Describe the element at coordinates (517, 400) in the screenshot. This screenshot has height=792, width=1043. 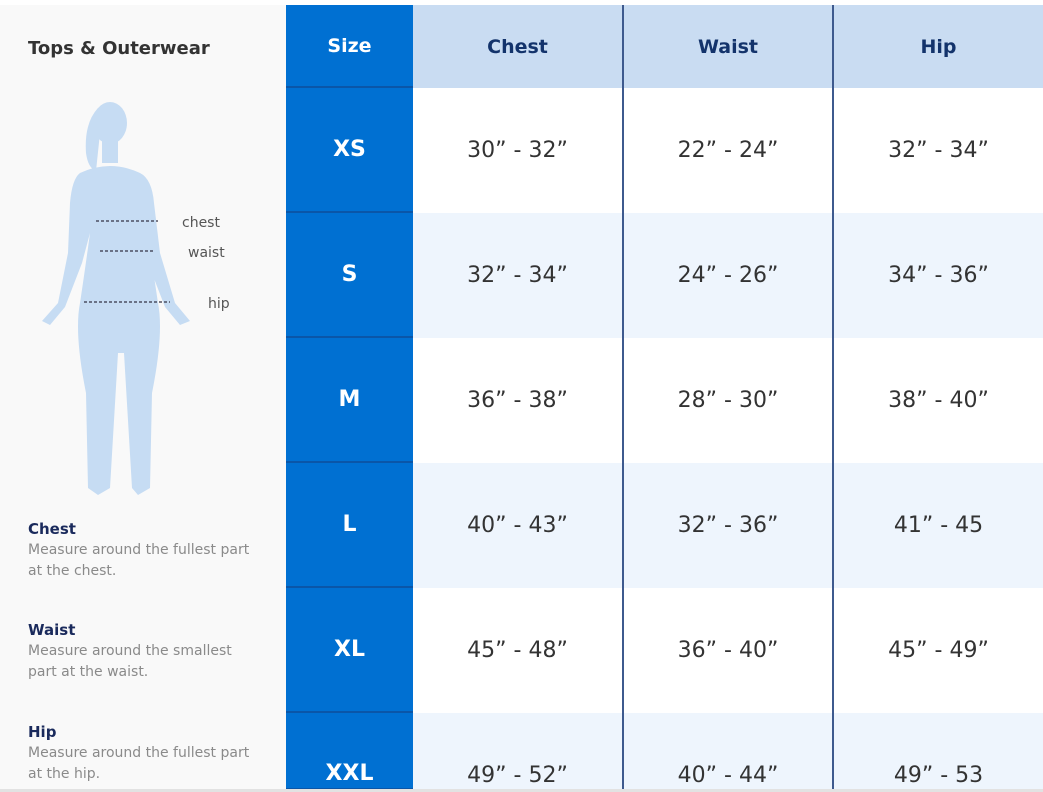
I see `chest-cell: 36” - 38”` at that location.